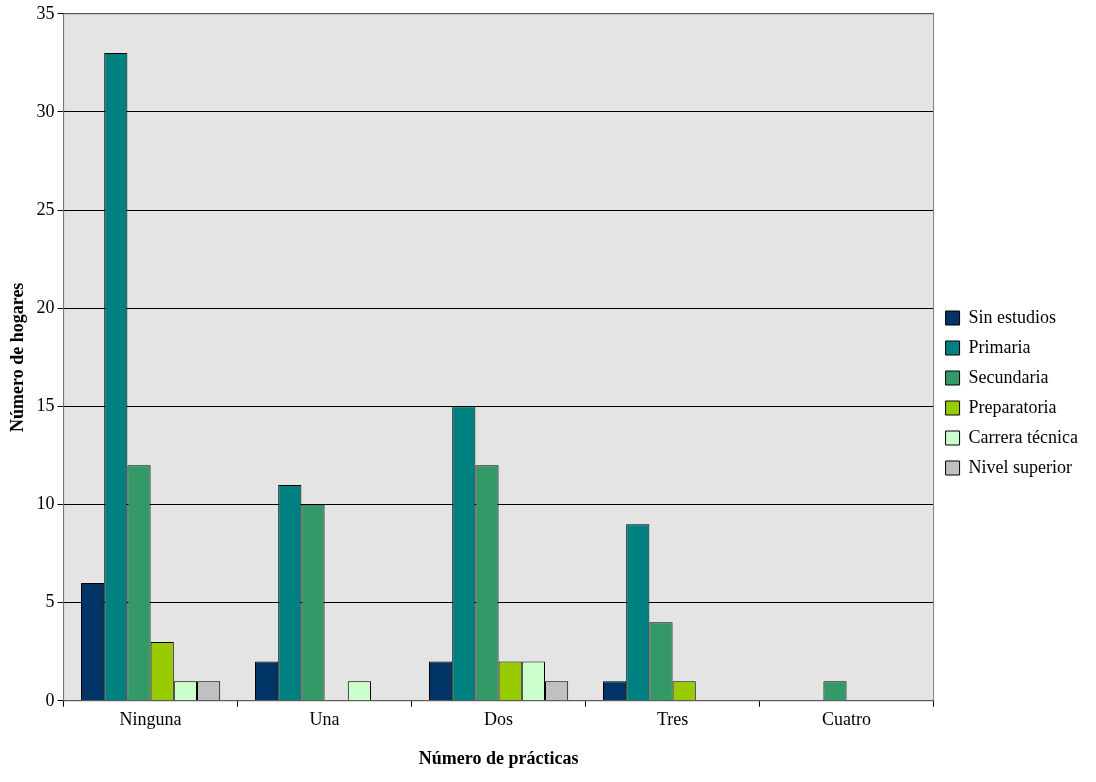 The image size is (1096, 782). What do you see at coordinates (1008, 376) in the screenshot?
I see `legend-label: Secundaria` at bounding box center [1008, 376].